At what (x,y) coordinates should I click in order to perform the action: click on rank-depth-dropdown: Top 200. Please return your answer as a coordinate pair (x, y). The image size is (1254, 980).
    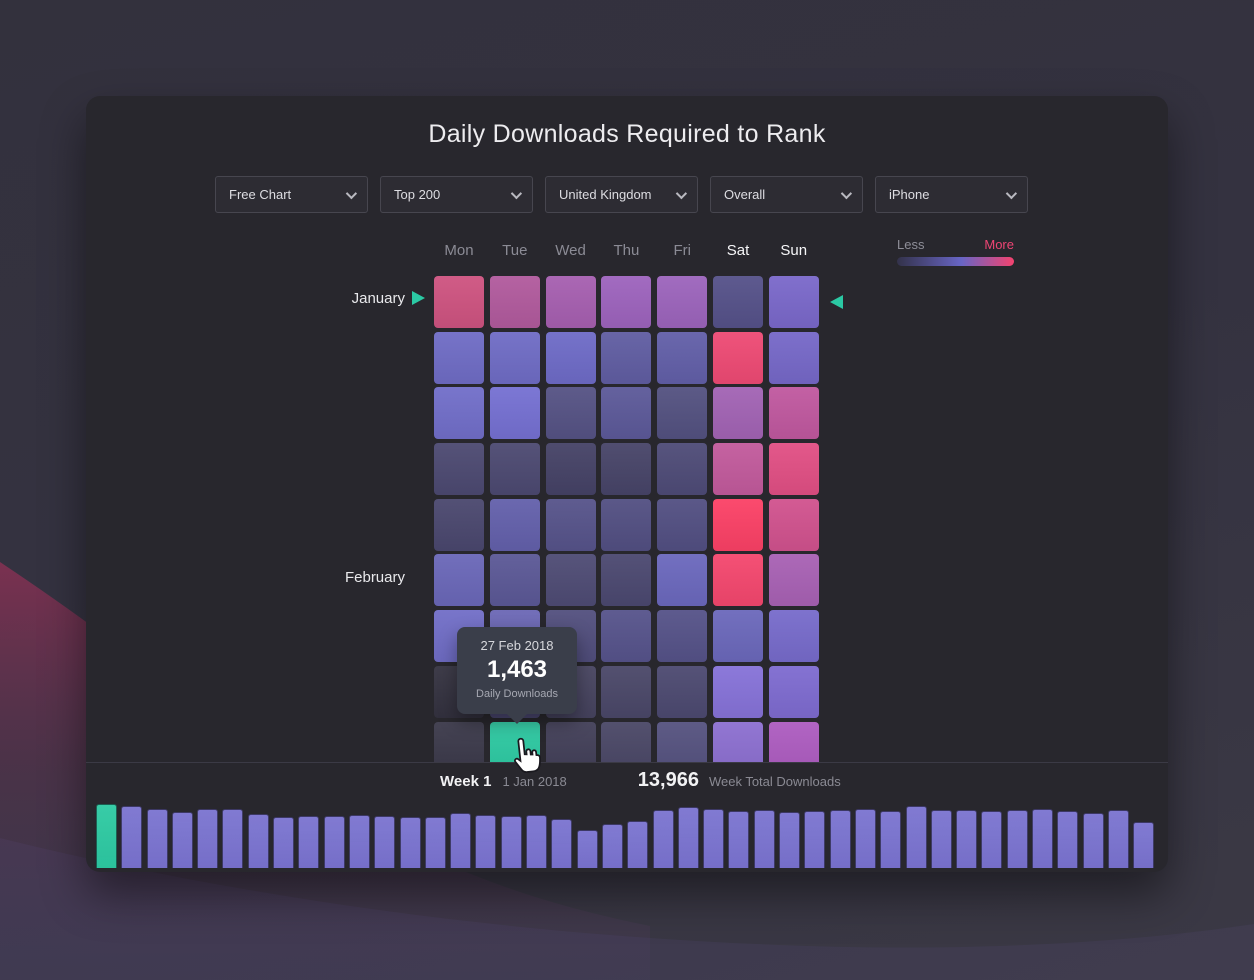
    Looking at the image, I should click on (456, 194).